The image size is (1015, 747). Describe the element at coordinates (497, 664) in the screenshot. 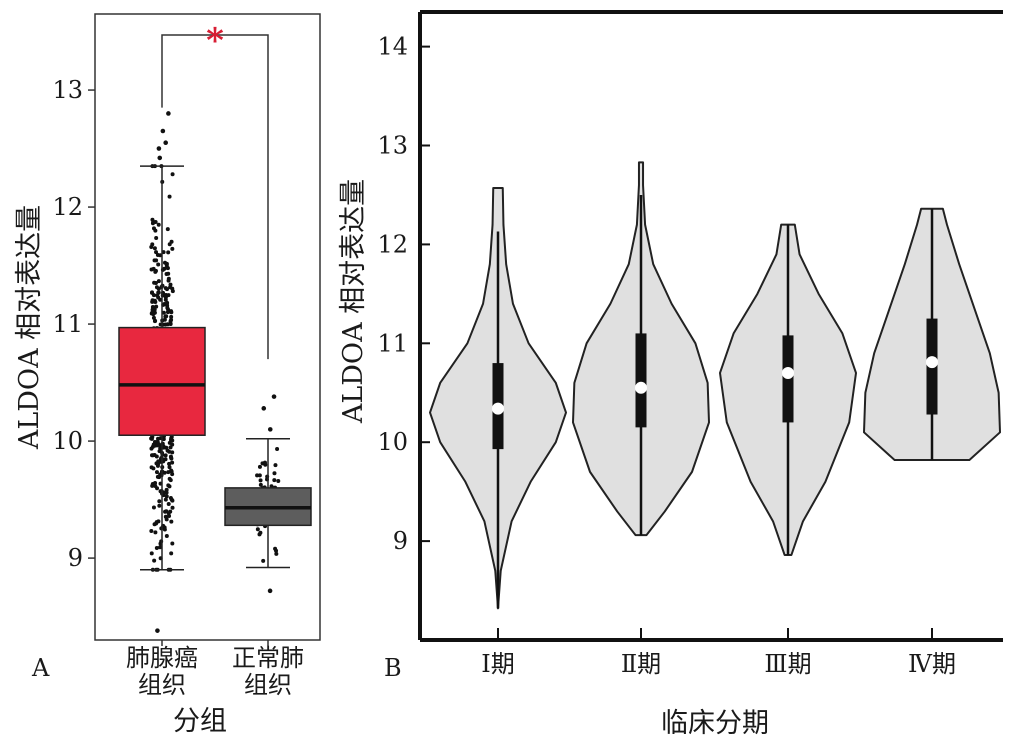

I see `category-label: Ⅰ期` at that location.